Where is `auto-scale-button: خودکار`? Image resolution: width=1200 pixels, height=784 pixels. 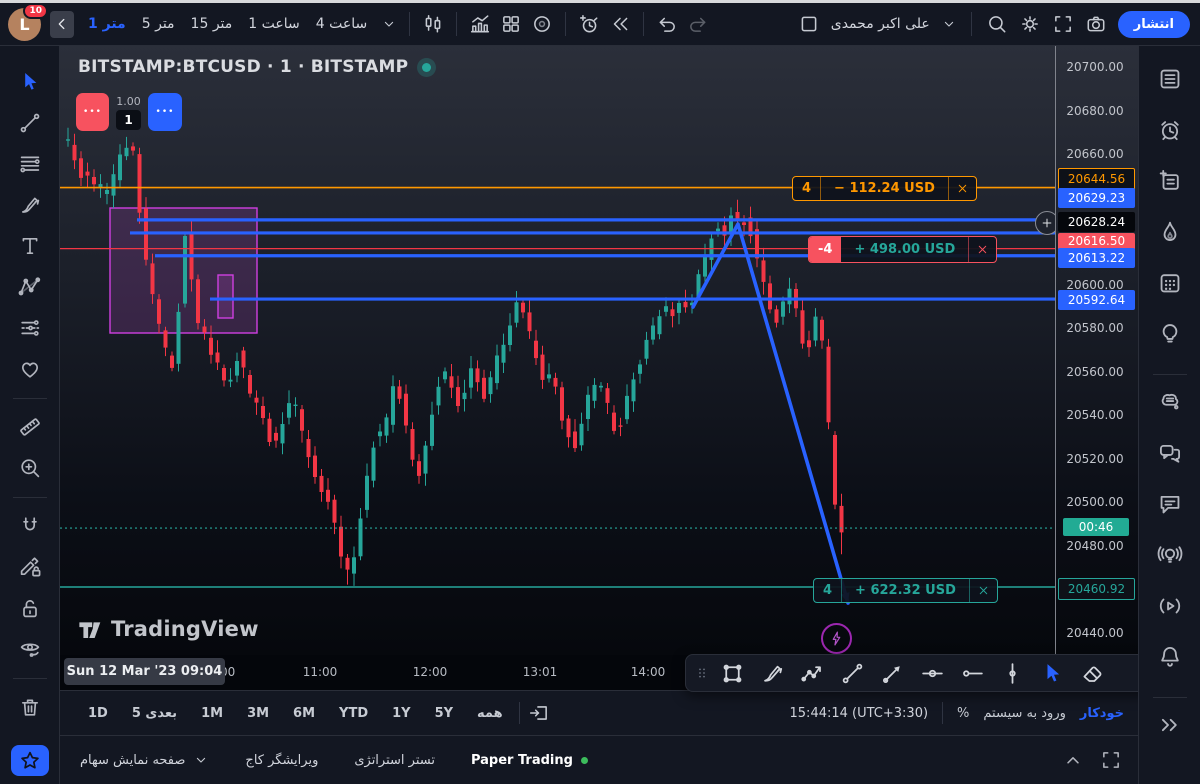 auto-scale-button: خودکار is located at coordinates (1101, 713).